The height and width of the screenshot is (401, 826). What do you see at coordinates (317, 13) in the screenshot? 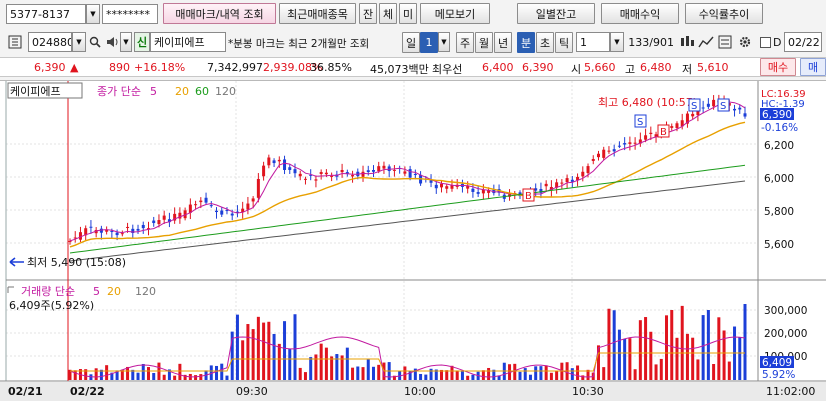
I see `recent-trades-button: 최근매매종목` at bounding box center [317, 13].